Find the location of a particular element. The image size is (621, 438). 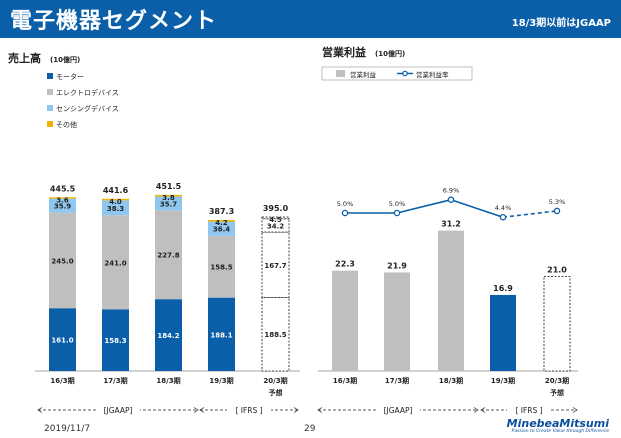

revenue-value-label-2-1: 38.3 is located at coordinates (115, 209).